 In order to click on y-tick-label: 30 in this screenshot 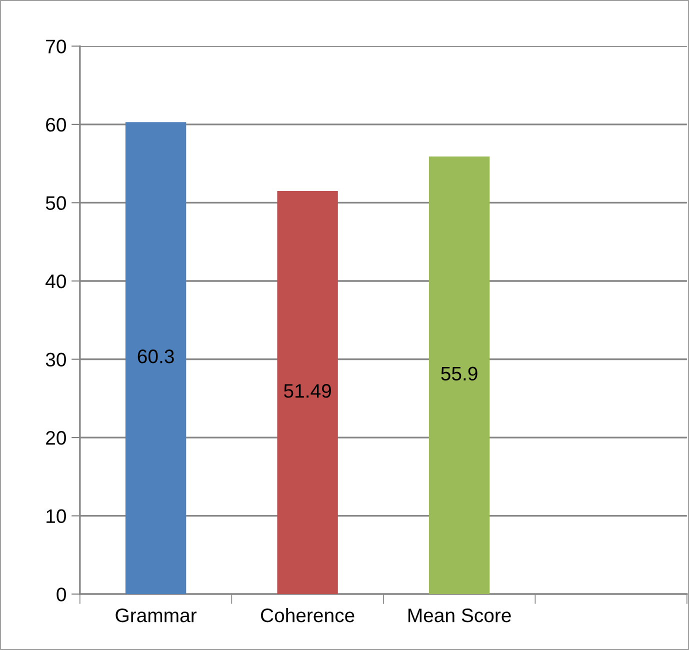, I will do `click(56, 359)`.